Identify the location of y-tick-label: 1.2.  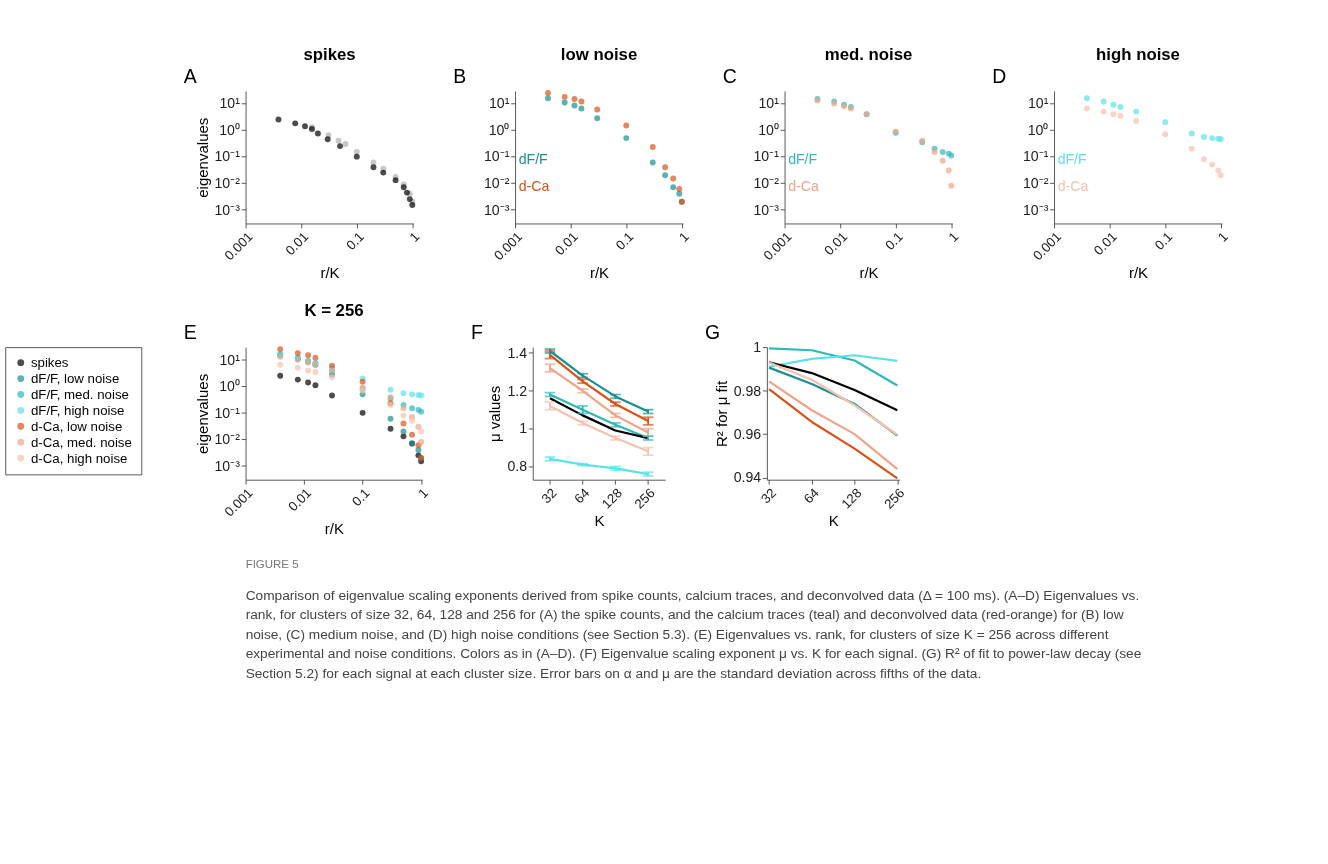
(517, 390).